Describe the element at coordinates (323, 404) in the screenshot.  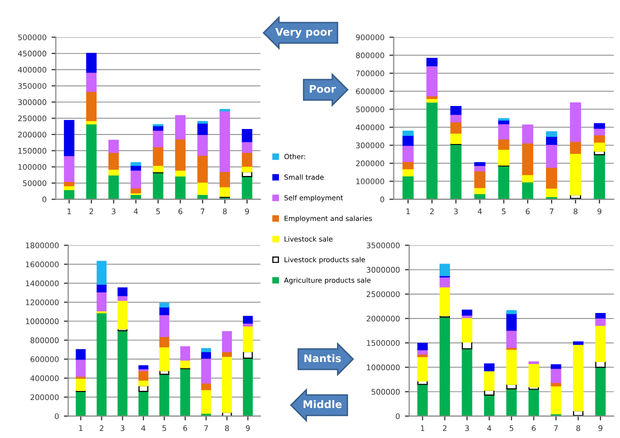
I see `text: Middle` at that location.